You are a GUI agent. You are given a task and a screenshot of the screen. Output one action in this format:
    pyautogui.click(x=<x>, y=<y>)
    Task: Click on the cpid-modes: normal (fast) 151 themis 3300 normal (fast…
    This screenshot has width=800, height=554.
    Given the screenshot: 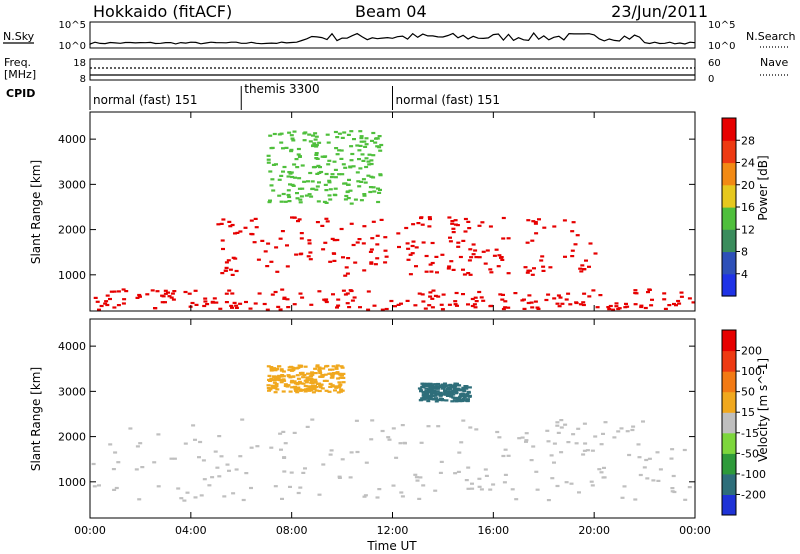 What is the action you would take?
    pyautogui.click(x=294, y=96)
    